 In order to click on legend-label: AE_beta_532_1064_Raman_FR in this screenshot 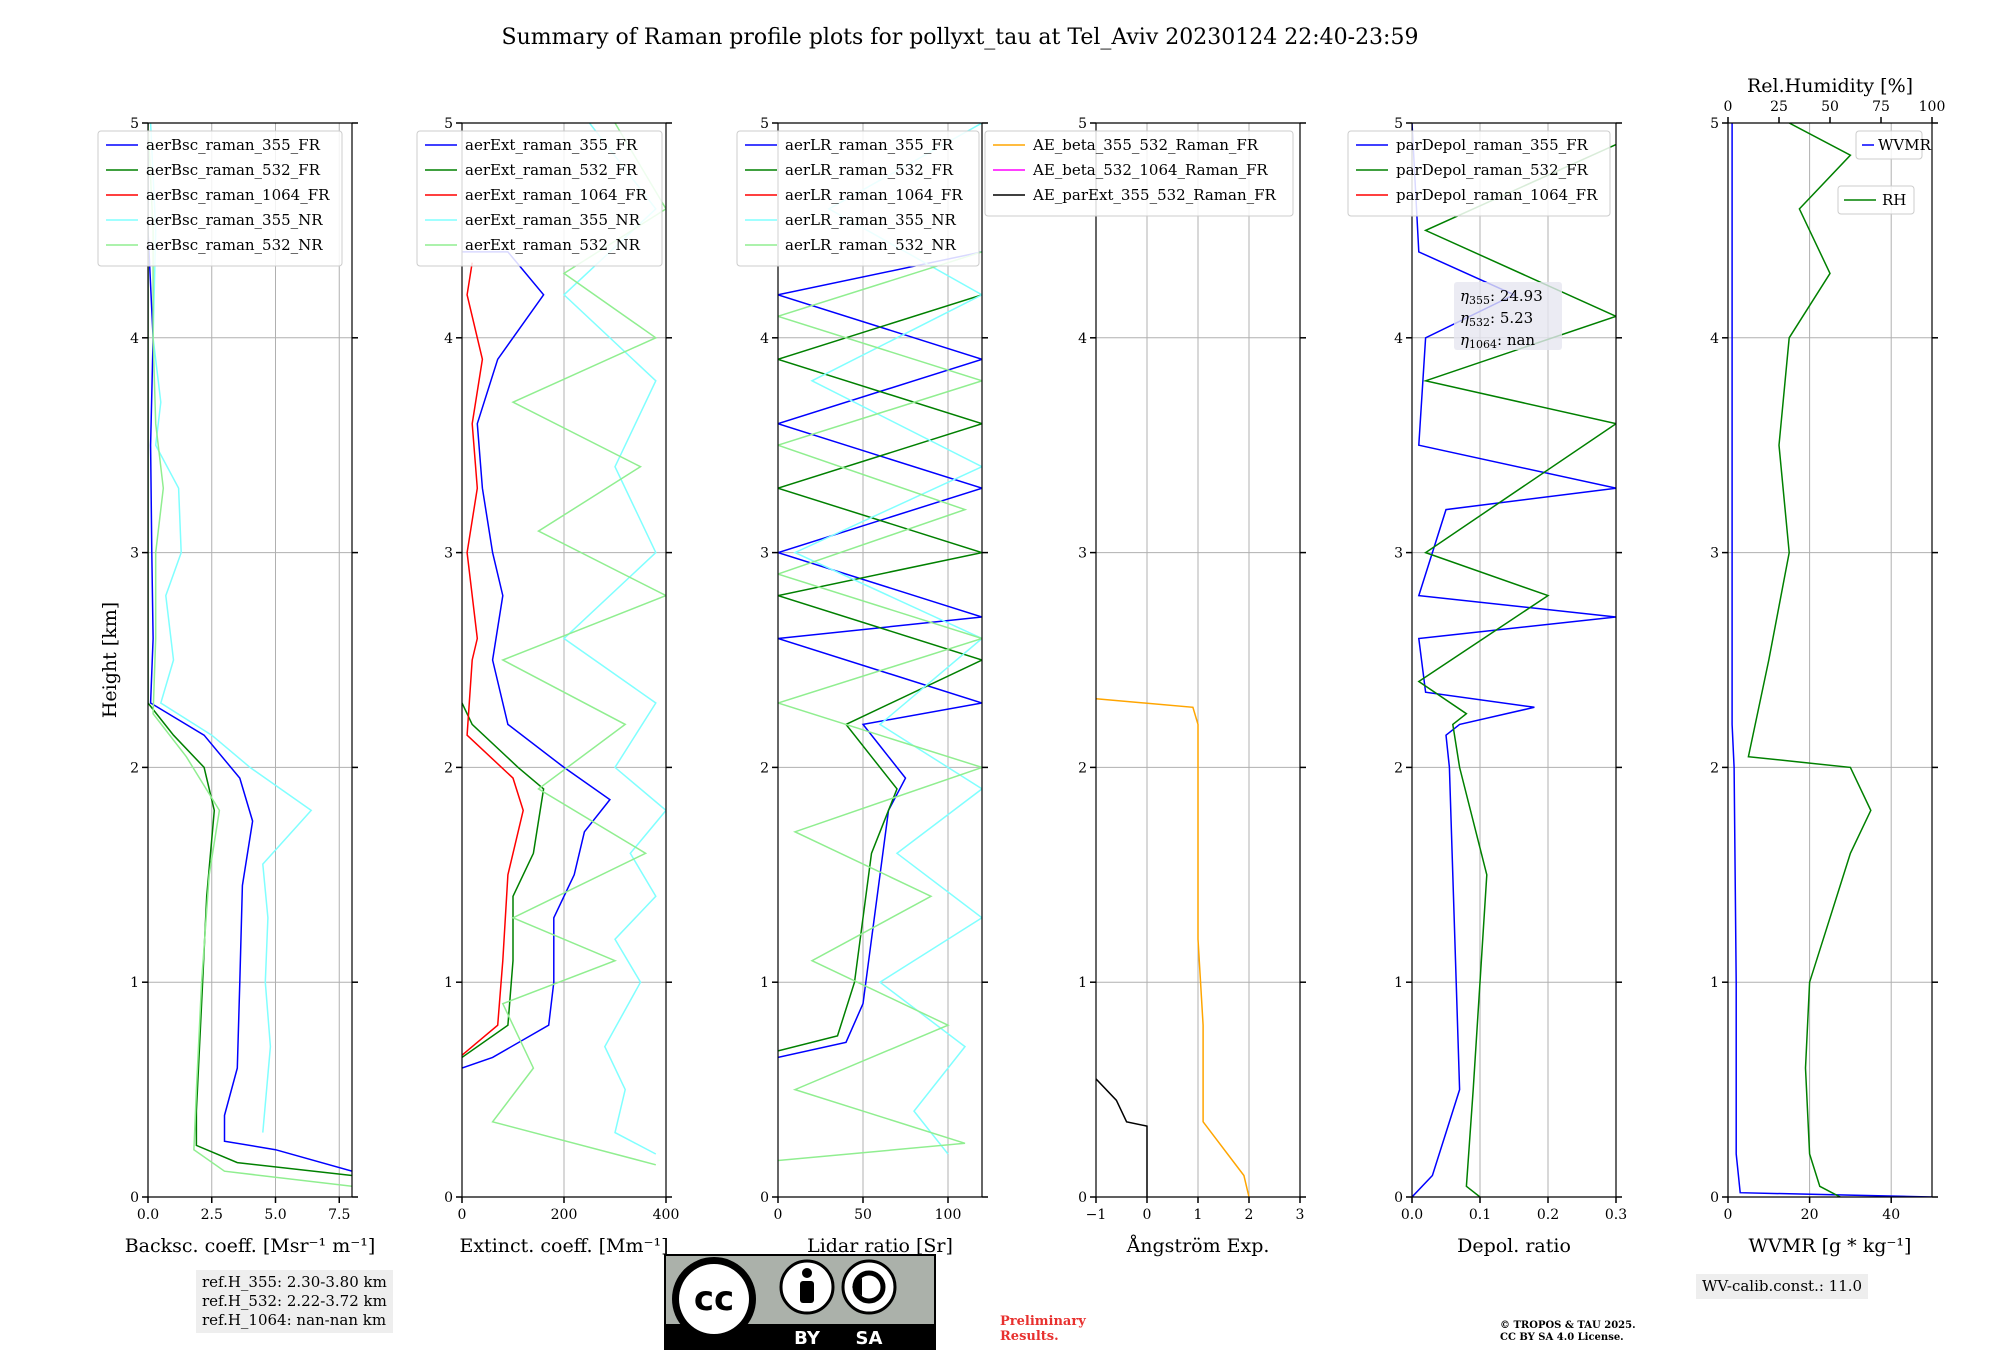, I will do `click(1150, 170)`.